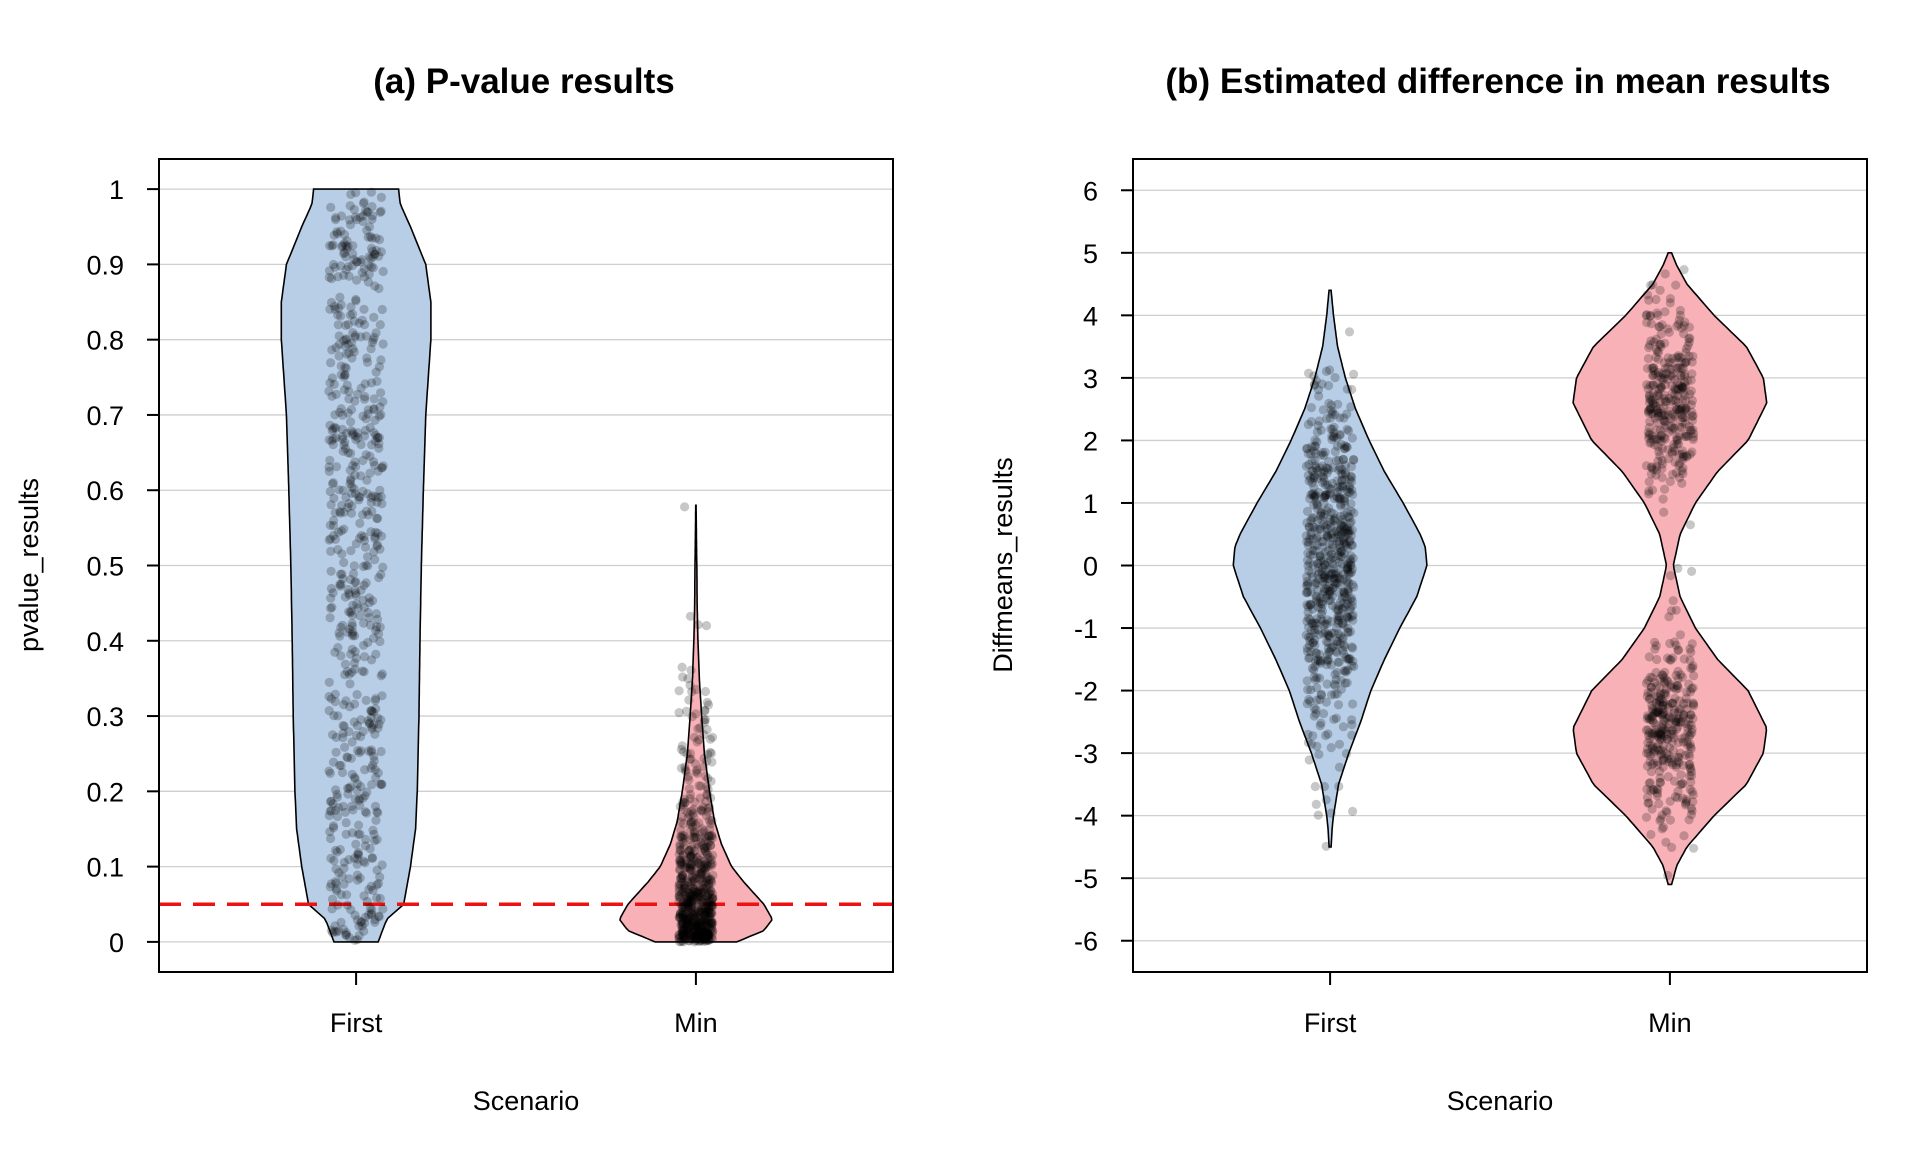  What do you see at coordinates (29, 565) in the screenshot?
I see `panel-a-y-axis-label: pvalue_results` at bounding box center [29, 565].